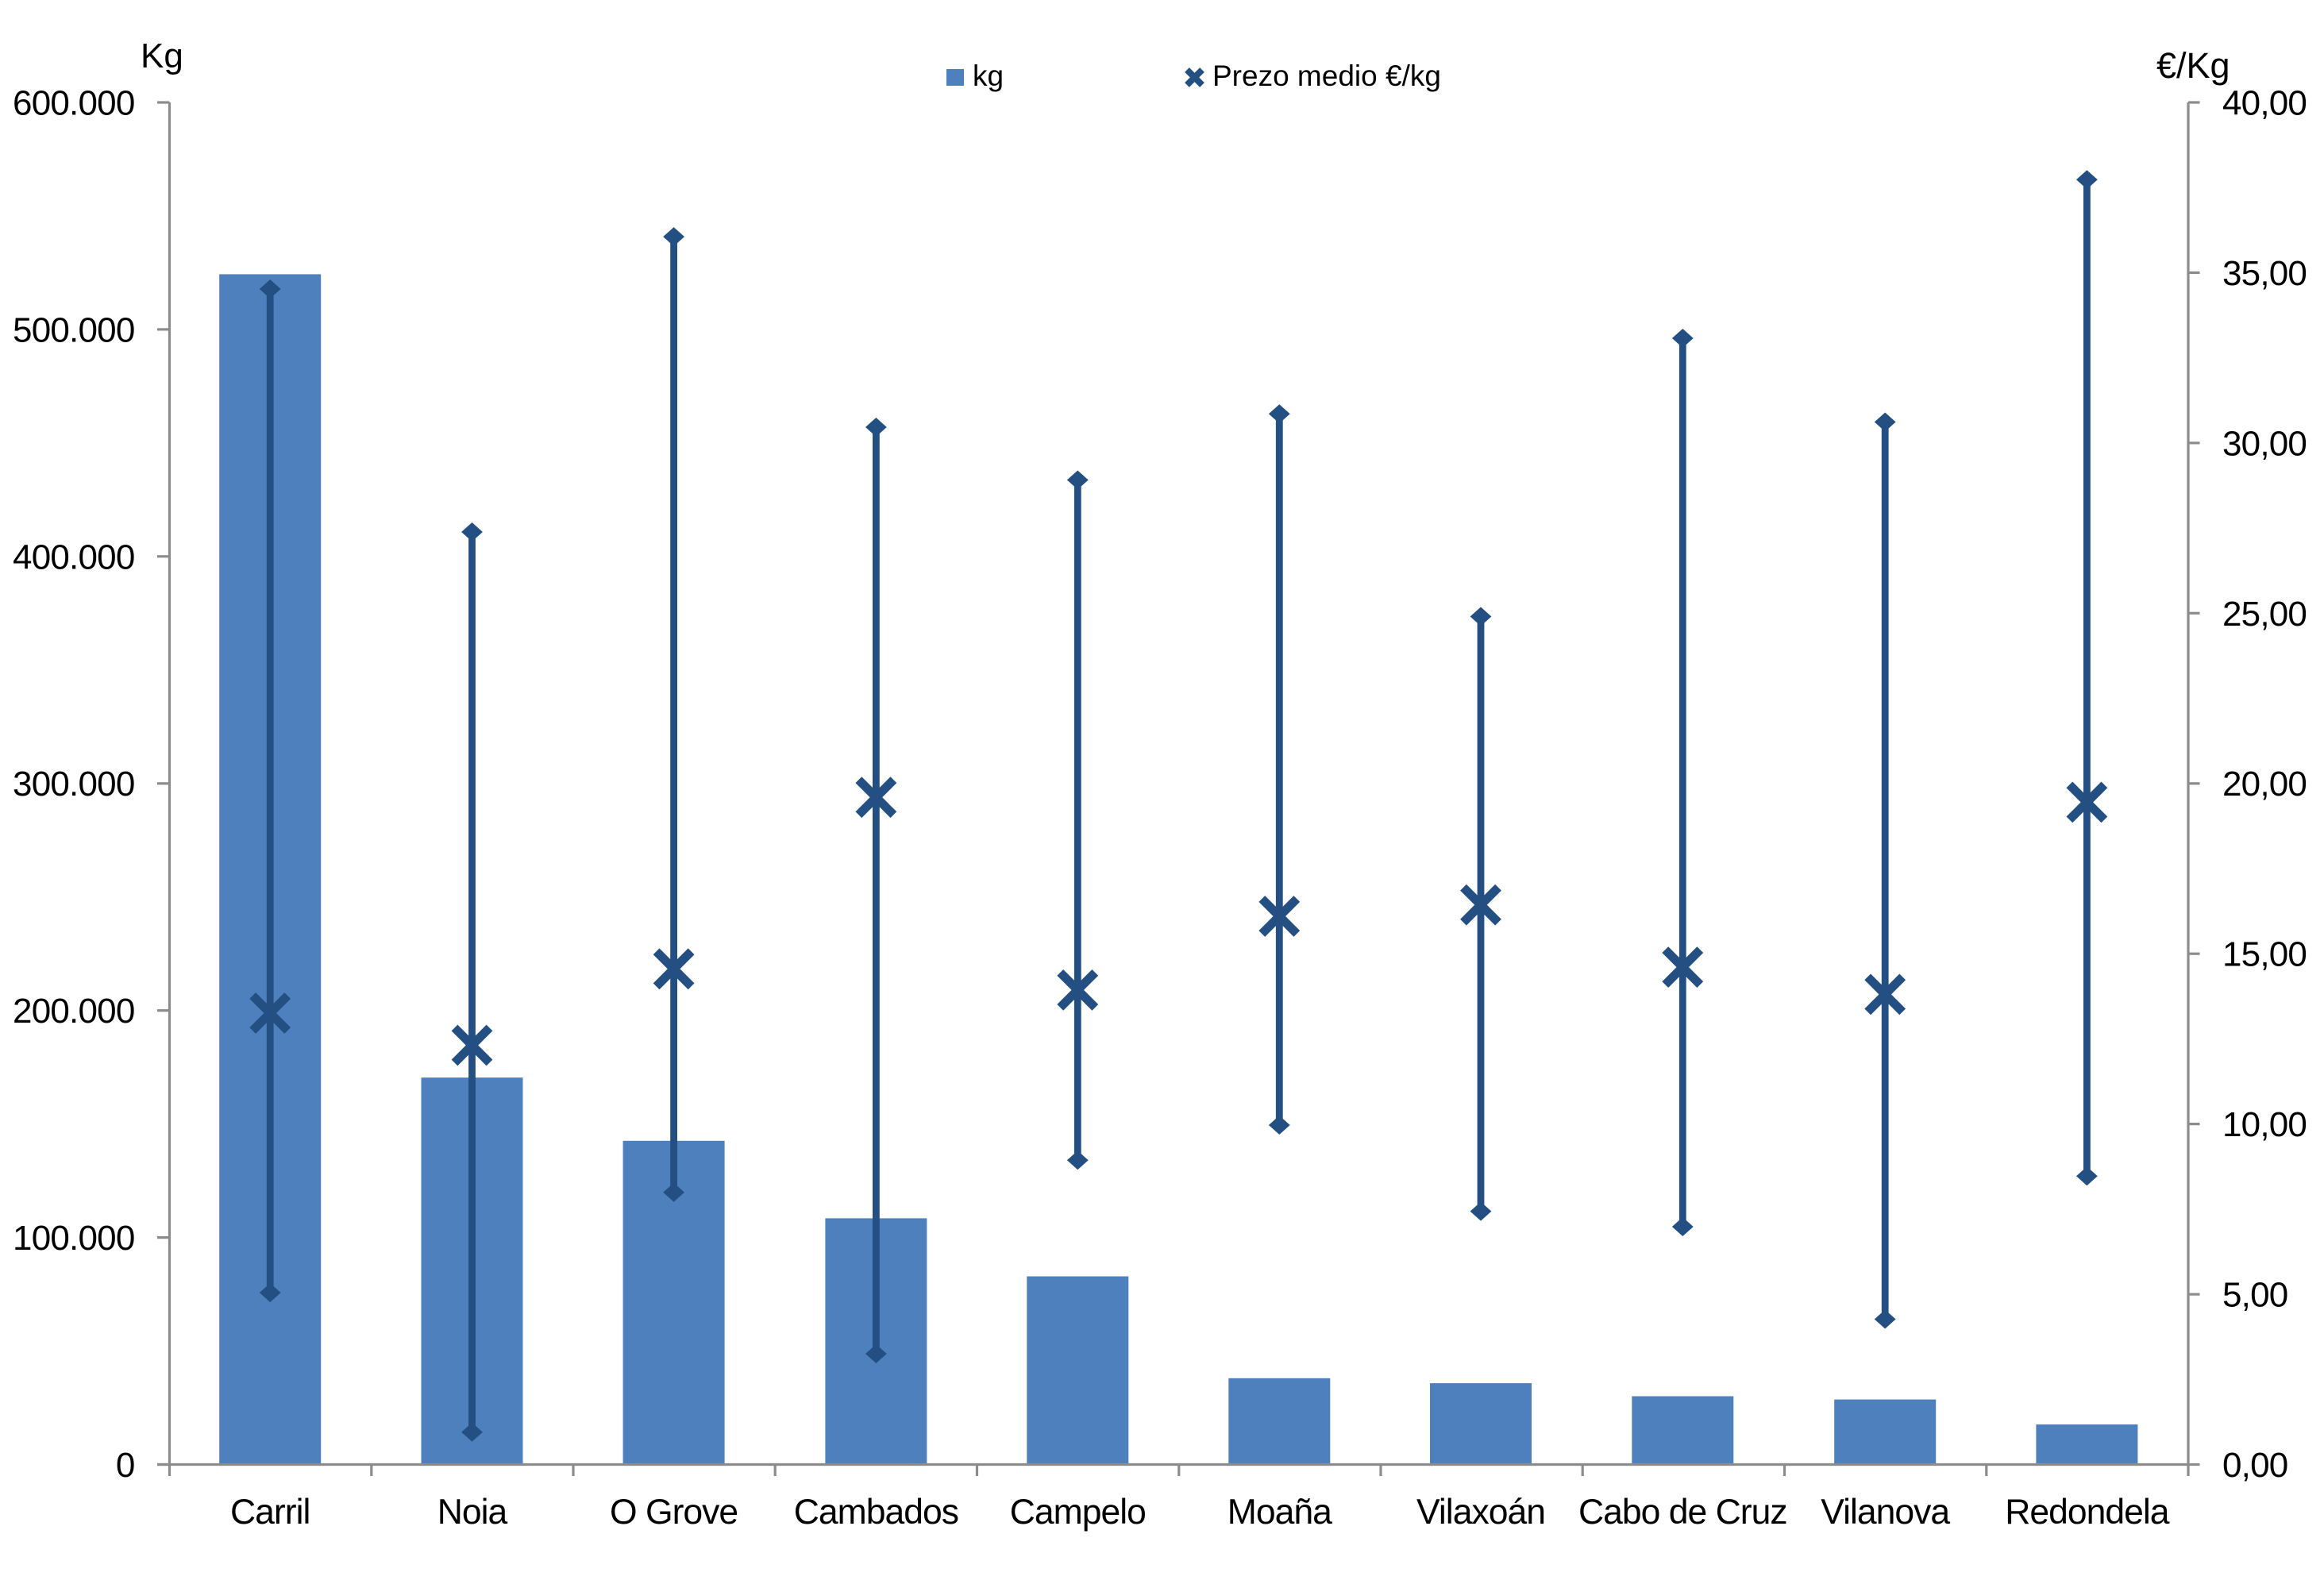  Describe the element at coordinates (2087, 1512) in the screenshot. I see `svg-text: Redondela` at that location.